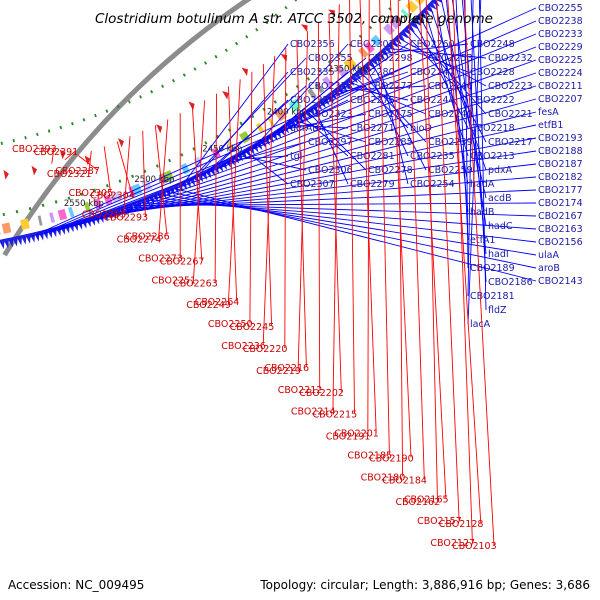  What do you see at coordinates (432, 44) in the screenshot?
I see `forward-gene-label: CBO2260` at bounding box center [432, 44].